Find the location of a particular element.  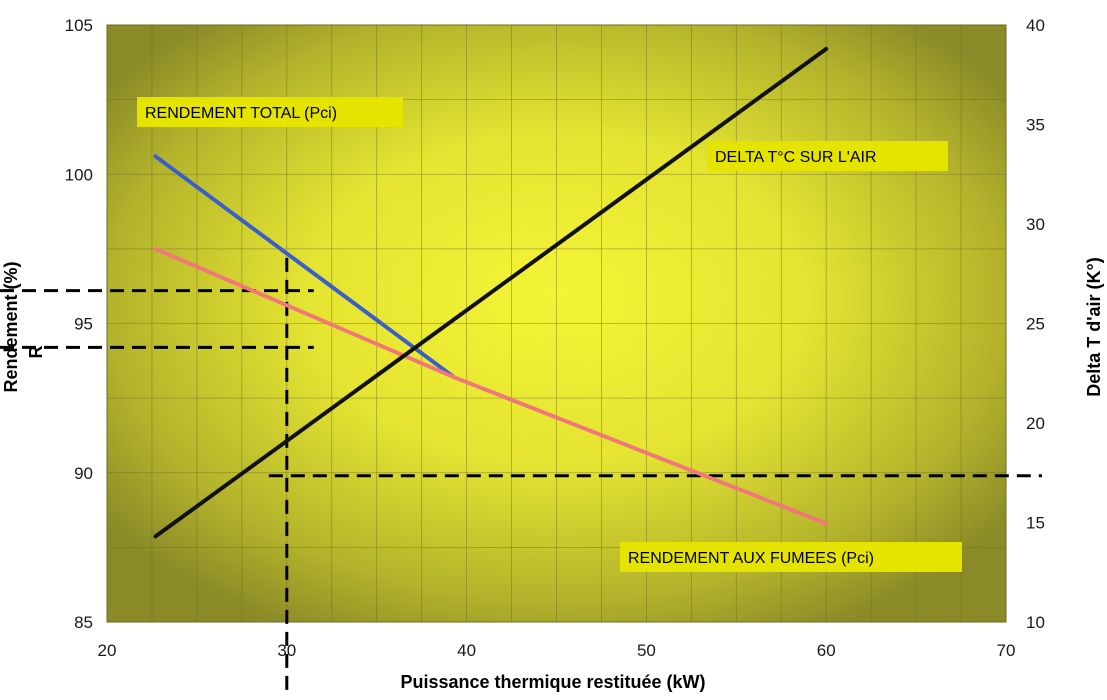

y-axis-stray-label: R is located at coordinates (36, 352).